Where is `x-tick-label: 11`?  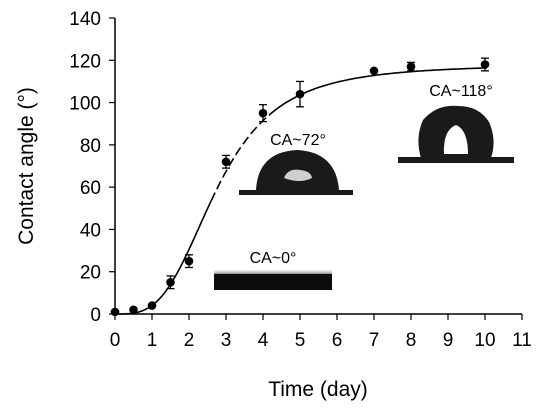
x-tick-label: 11 is located at coordinates (522, 340).